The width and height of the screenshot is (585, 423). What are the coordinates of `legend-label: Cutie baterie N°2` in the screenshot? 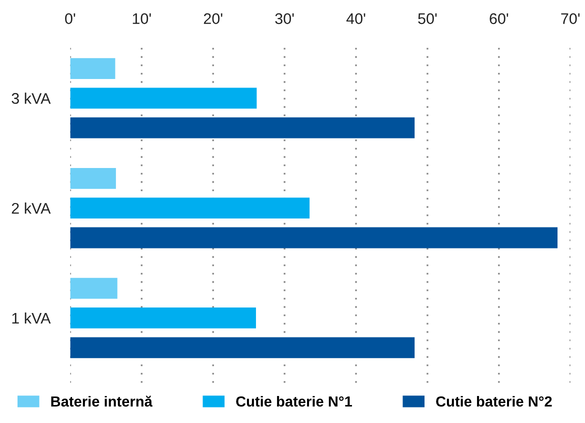 It's located at (494, 401).